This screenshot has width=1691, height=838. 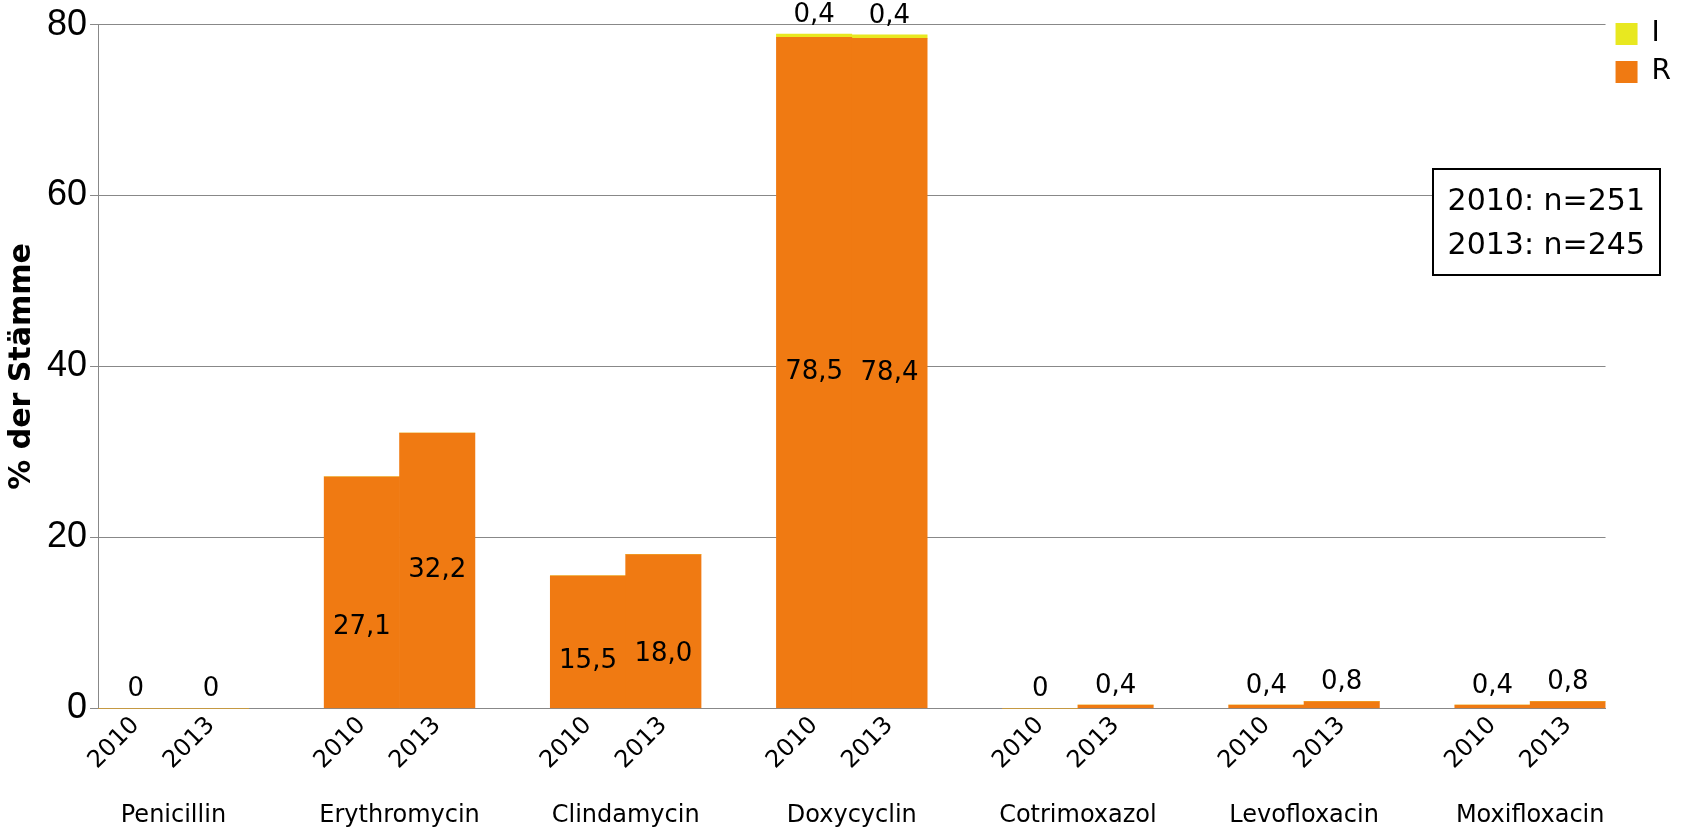 I want to click on text: Levofloxacin, so click(x=1304, y=814).